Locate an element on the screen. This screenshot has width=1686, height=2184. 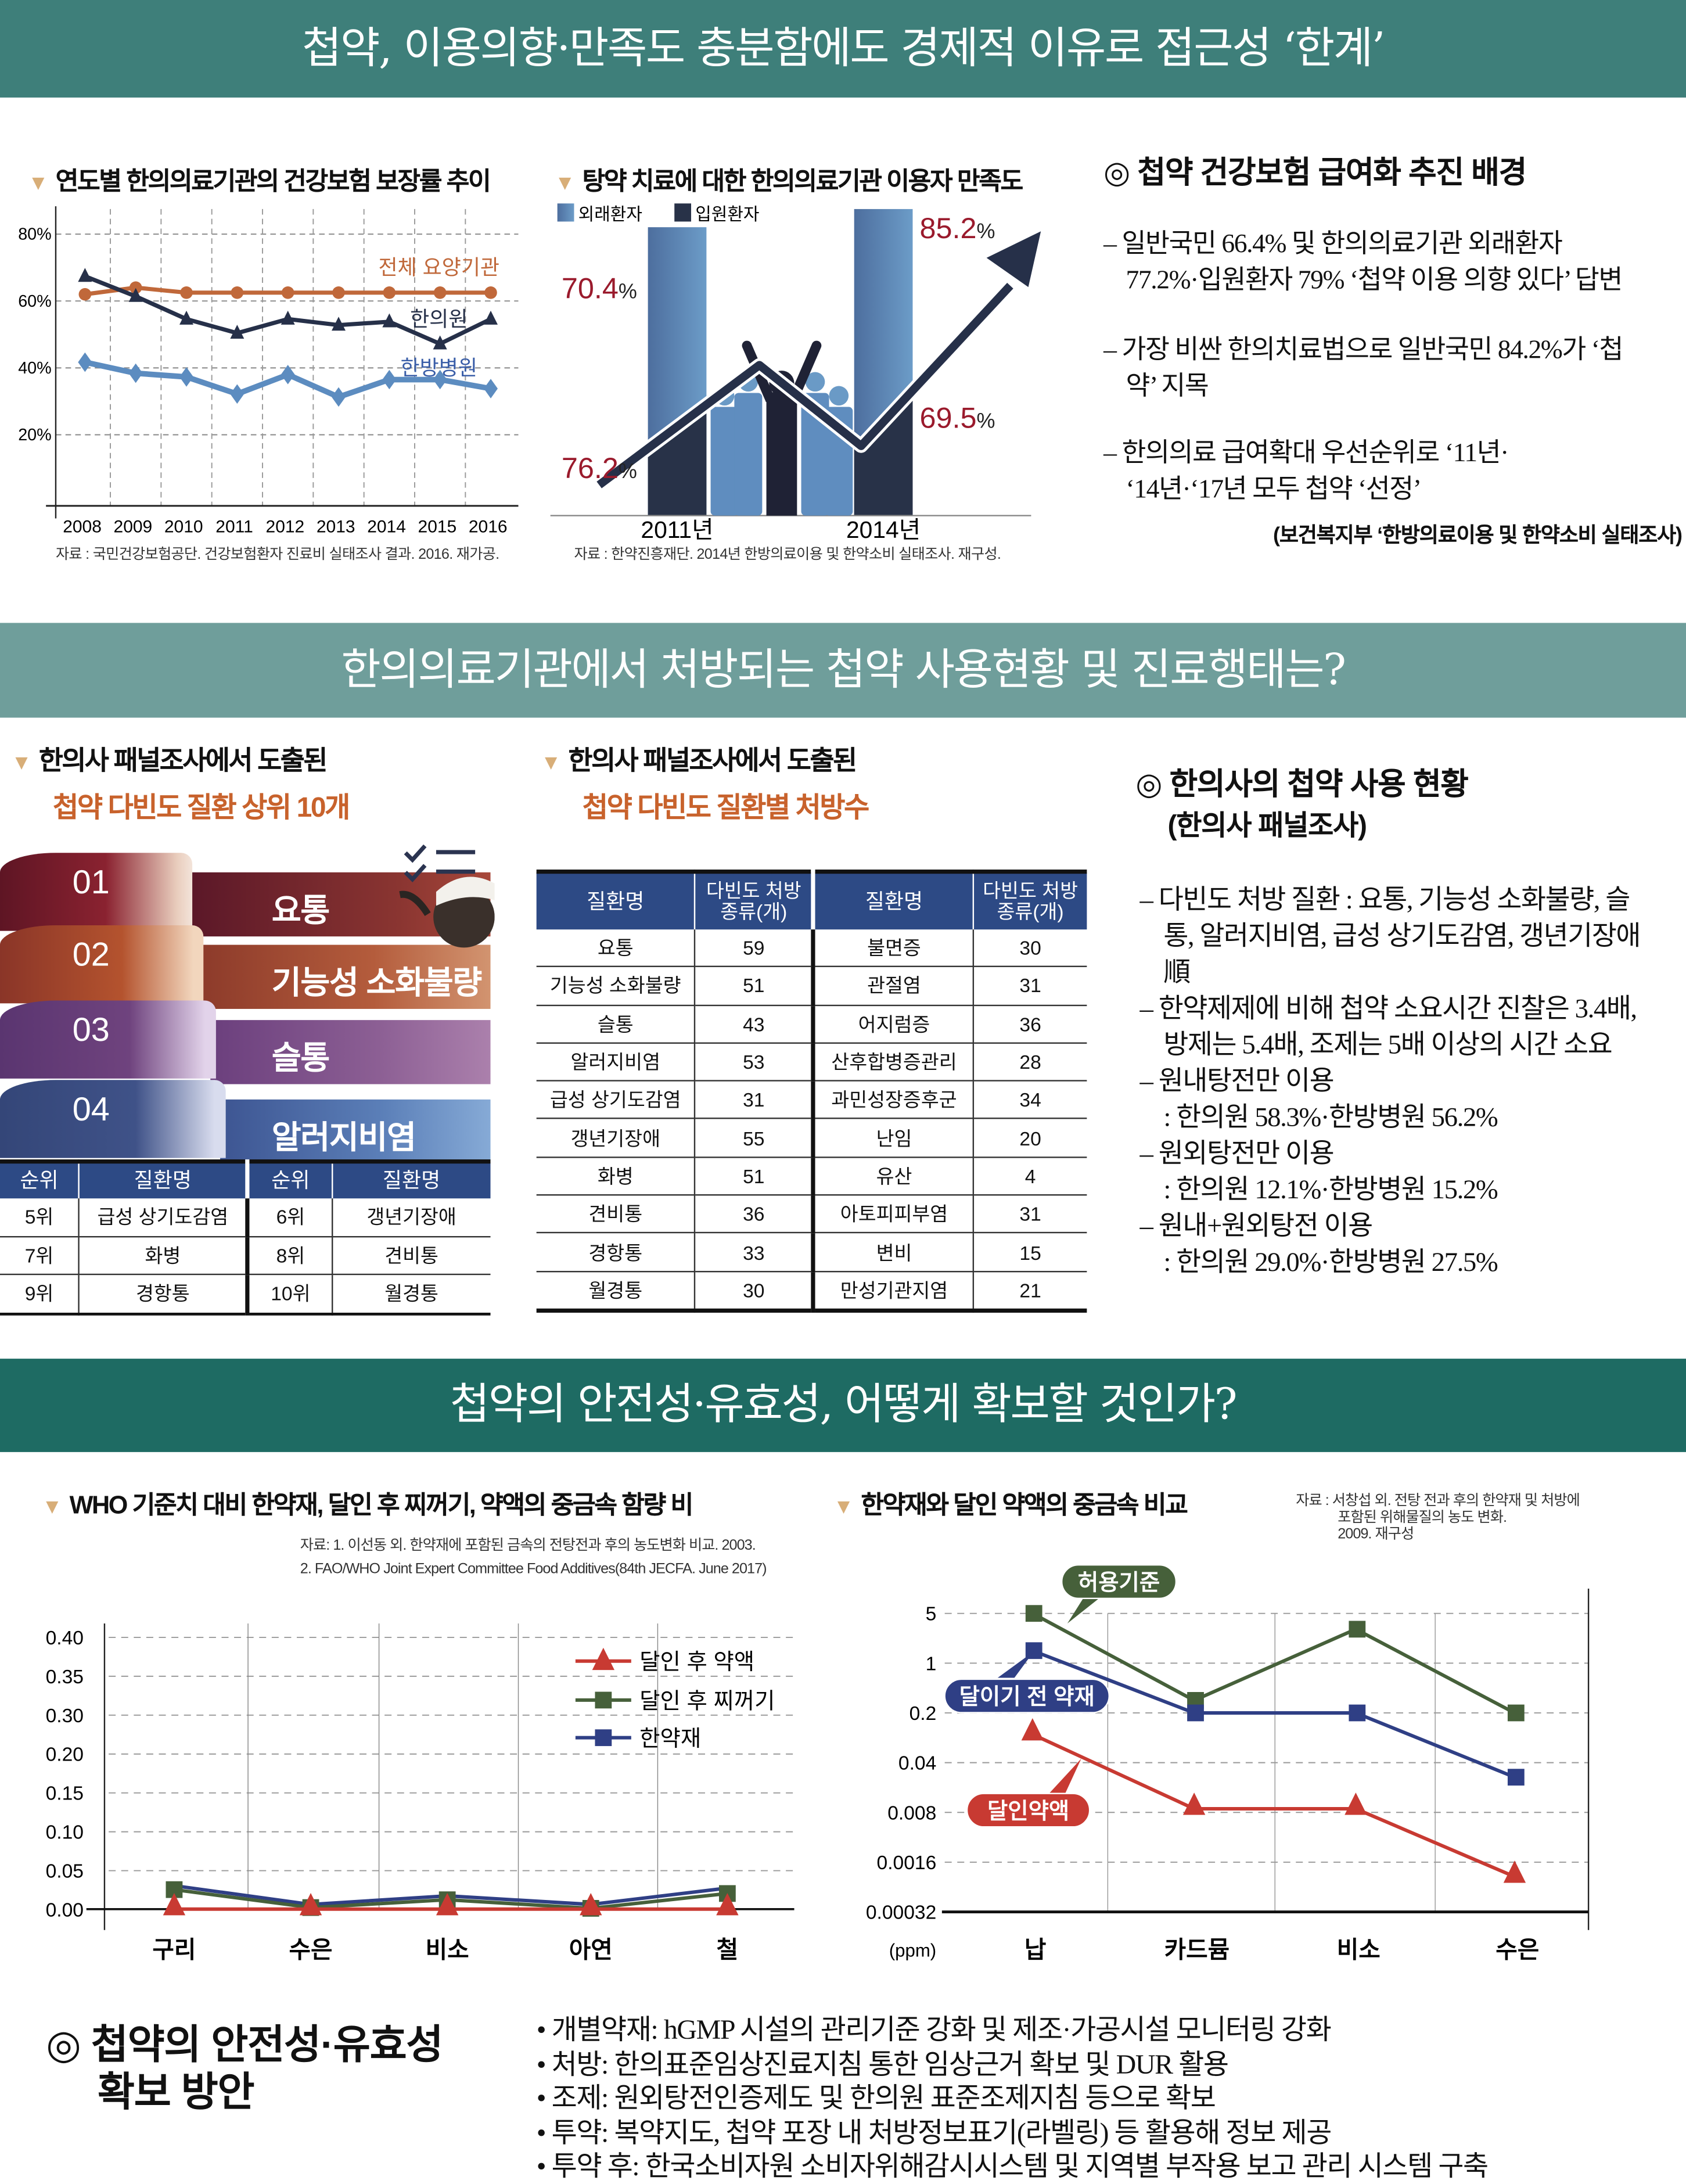
x-tick-label: 2016 is located at coordinates (488, 526).